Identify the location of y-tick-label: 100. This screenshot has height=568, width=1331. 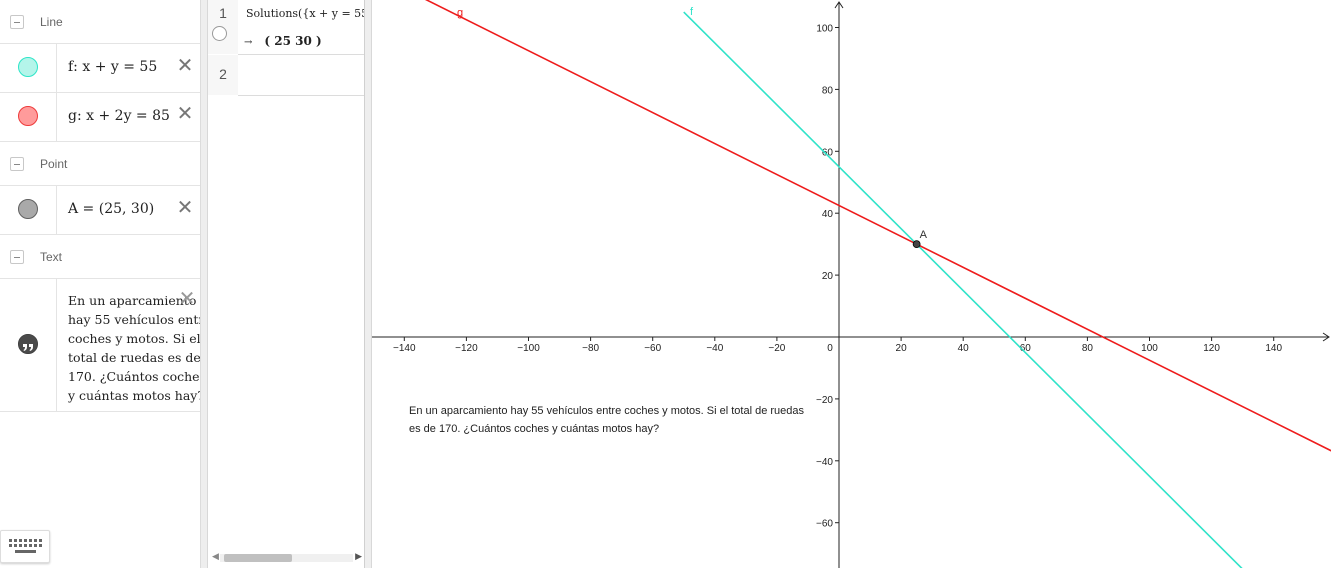
(824, 29).